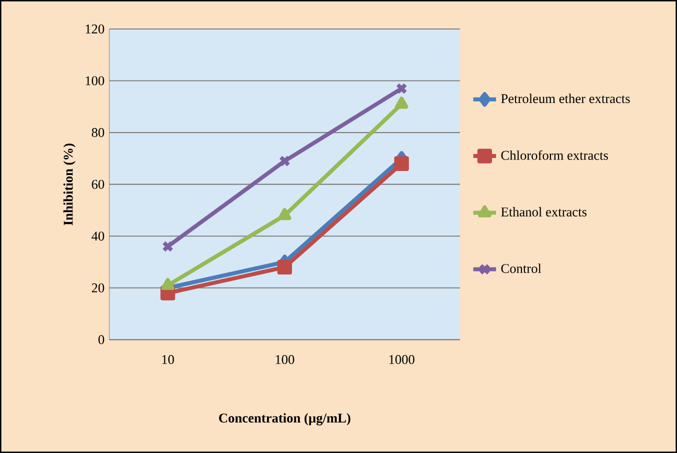  What do you see at coordinates (543, 211) in the screenshot?
I see `legend-label: Ethanol extracts` at bounding box center [543, 211].